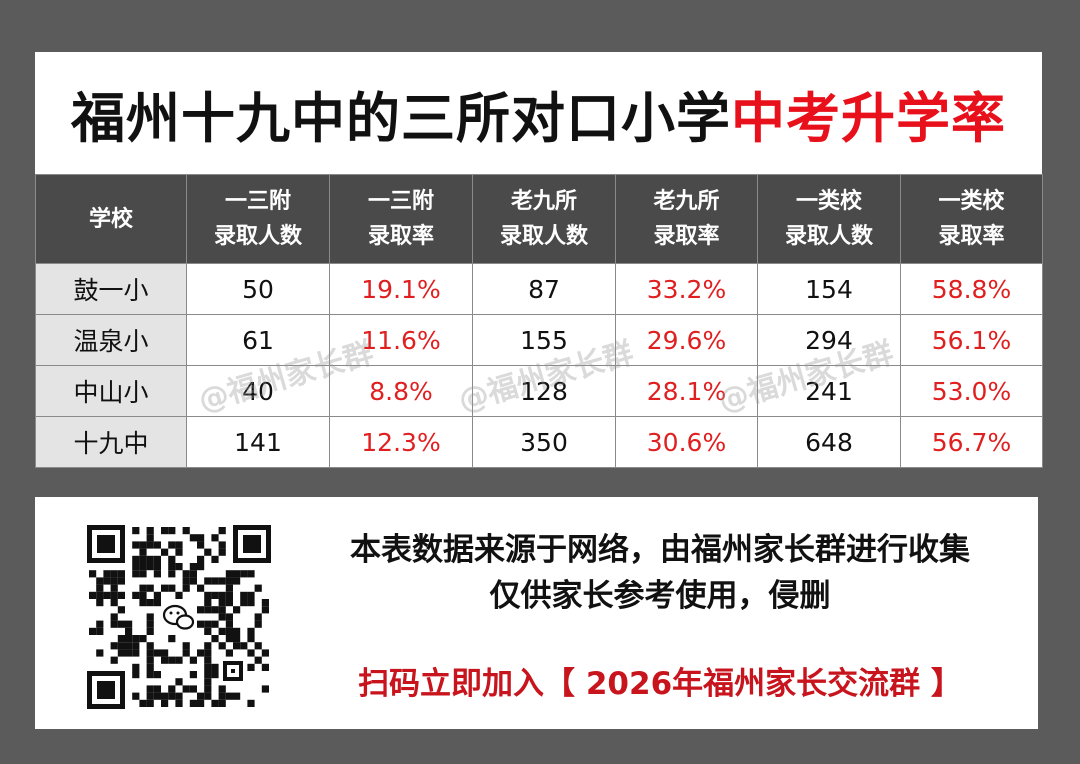 The height and width of the screenshot is (764, 1080). I want to click on qr-finder-top-left, so click(106, 544).